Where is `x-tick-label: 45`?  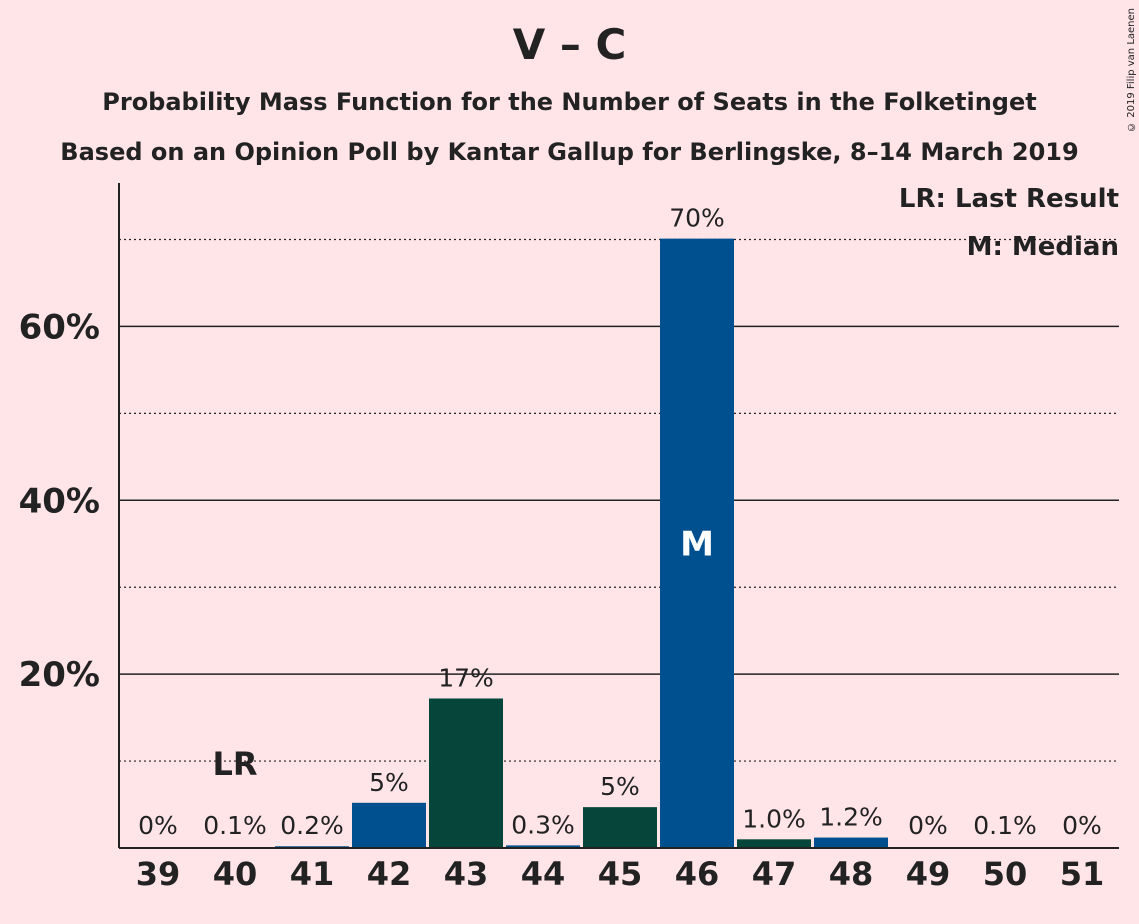 x-tick-label: 45 is located at coordinates (620, 874).